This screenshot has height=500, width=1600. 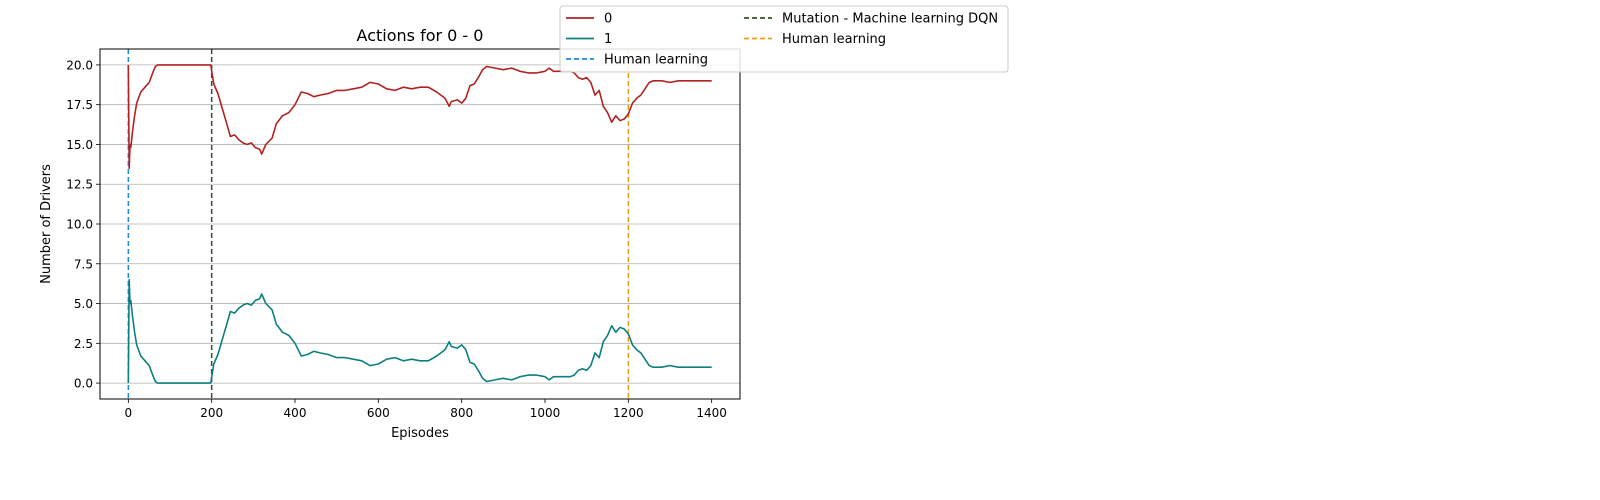 I want to click on y-axis-label: Number of Drivers, so click(x=46, y=224).